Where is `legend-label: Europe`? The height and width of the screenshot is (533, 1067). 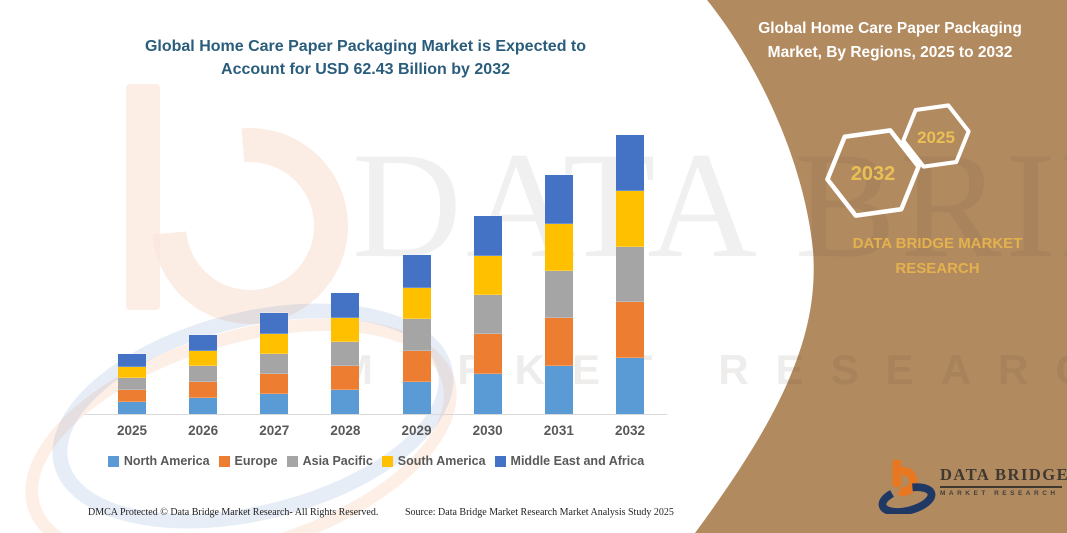
legend-label: Europe is located at coordinates (256, 461).